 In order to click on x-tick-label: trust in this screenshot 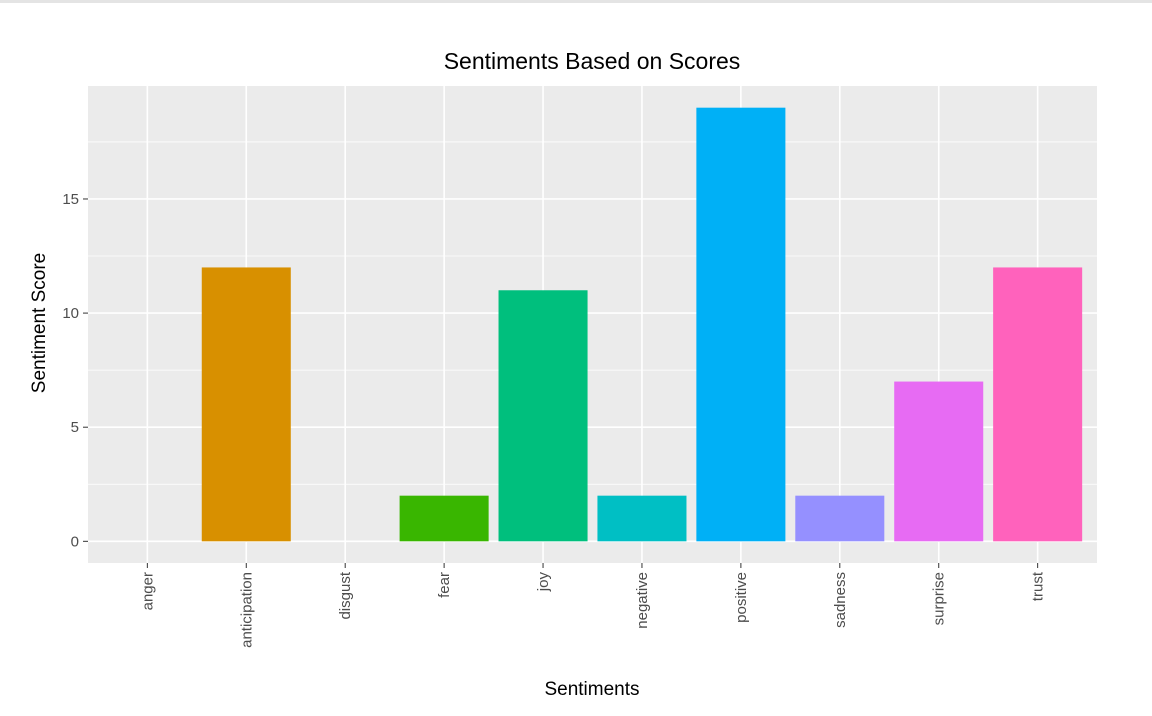, I will do `click(1038, 586)`.